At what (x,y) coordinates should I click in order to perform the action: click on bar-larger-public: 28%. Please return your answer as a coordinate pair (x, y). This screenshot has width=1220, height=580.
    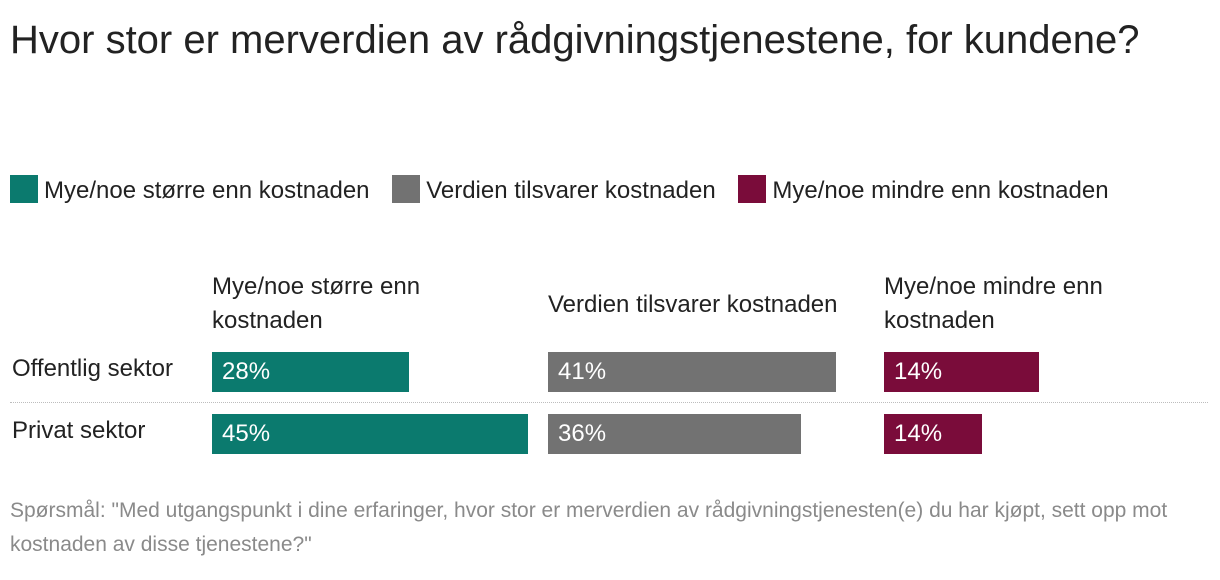
    Looking at the image, I should click on (310, 372).